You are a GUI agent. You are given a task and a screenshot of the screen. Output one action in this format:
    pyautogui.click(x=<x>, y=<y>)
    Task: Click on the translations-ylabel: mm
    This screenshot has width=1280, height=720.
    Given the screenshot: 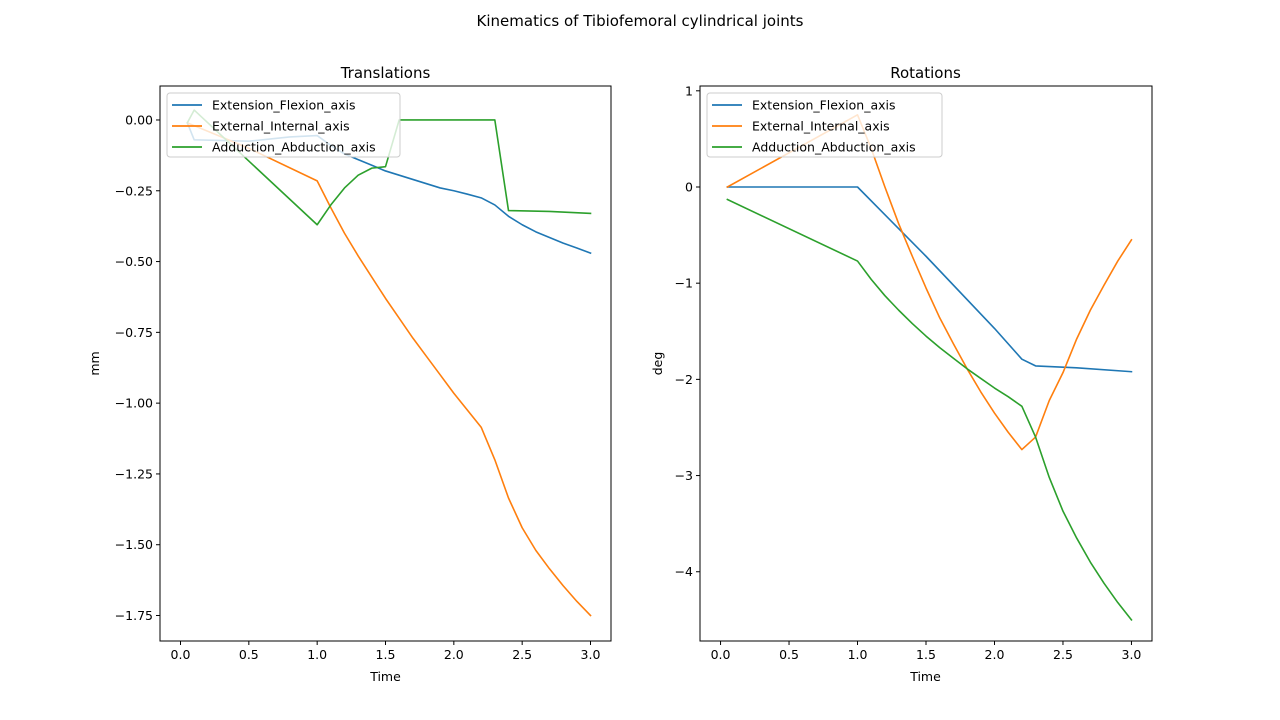 What is the action you would take?
    pyautogui.click(x=94, y=363)
    